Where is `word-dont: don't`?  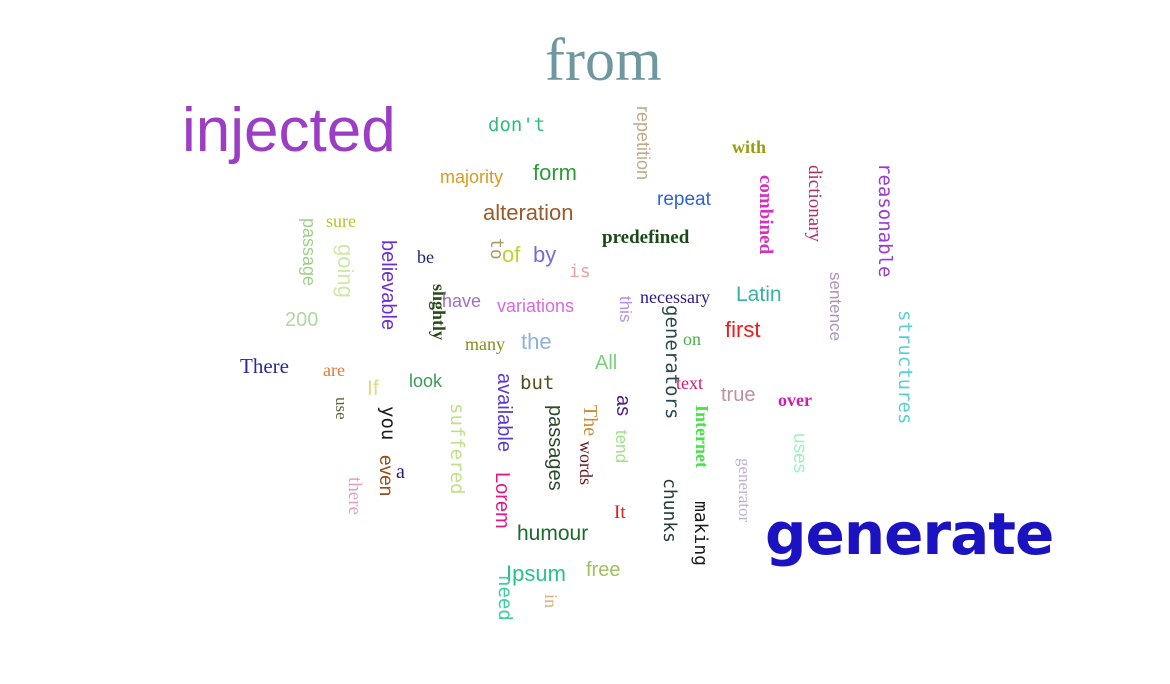
word-dont: don't is located at coordinates (517, 125).